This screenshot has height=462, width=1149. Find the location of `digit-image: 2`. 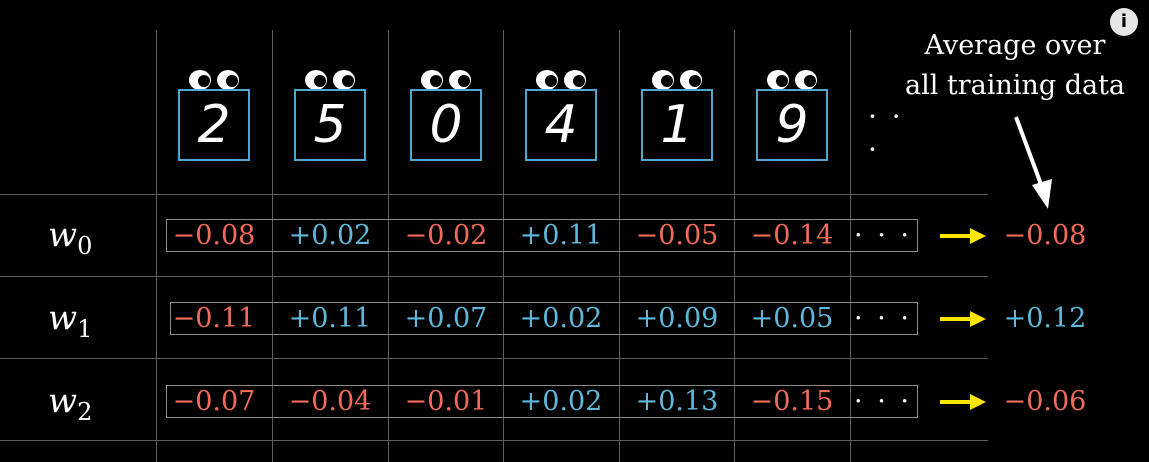

digit-image: 2 is located at coordinates (214, 125).